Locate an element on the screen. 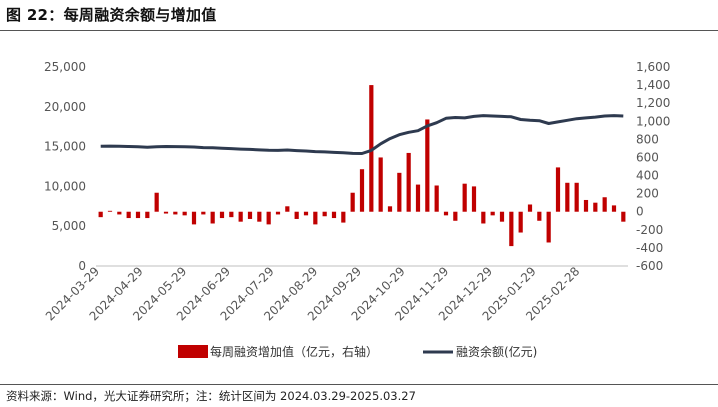 This screenshot has height=407, width=718. left-axis-tick-label: 15,000 is located at coordinates (65, 147).